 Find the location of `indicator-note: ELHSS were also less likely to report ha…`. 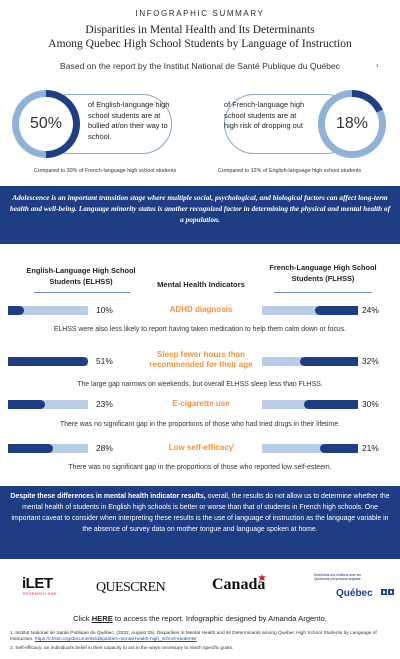

indicator-note: ELHSS were also less likely to report ha… is located at coordinates (200, 329).